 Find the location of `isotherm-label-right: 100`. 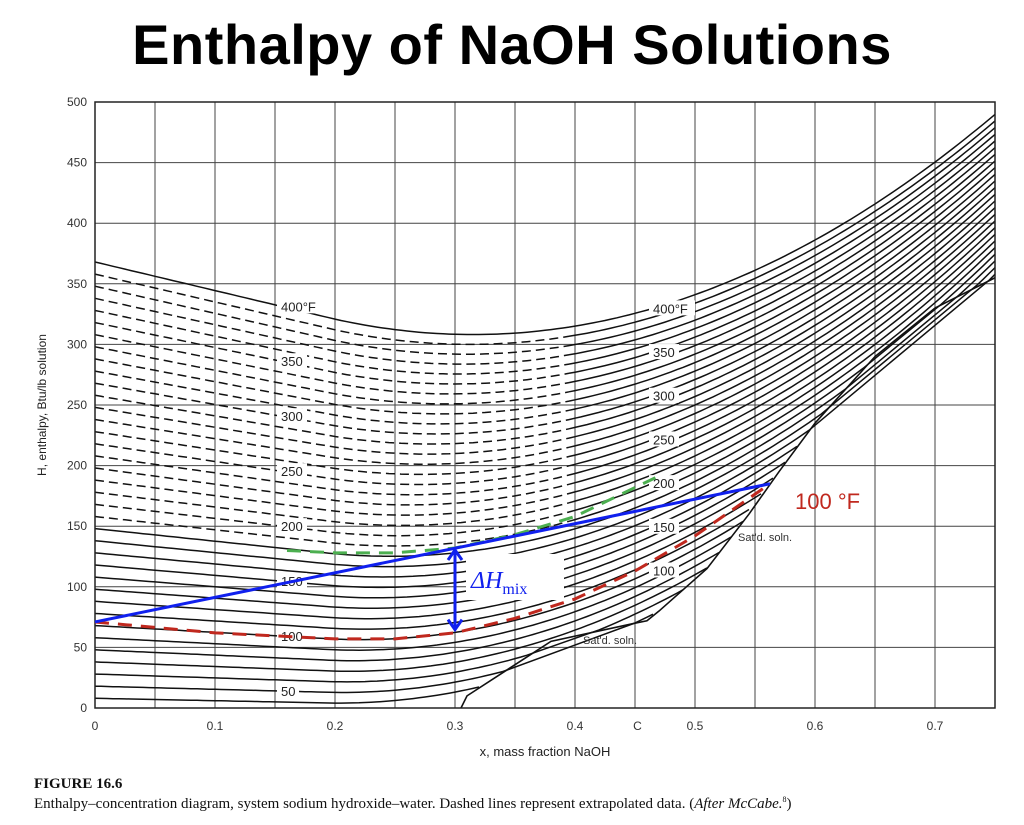

isotherm-label-right: 100 is located at coordinates (664, 571).